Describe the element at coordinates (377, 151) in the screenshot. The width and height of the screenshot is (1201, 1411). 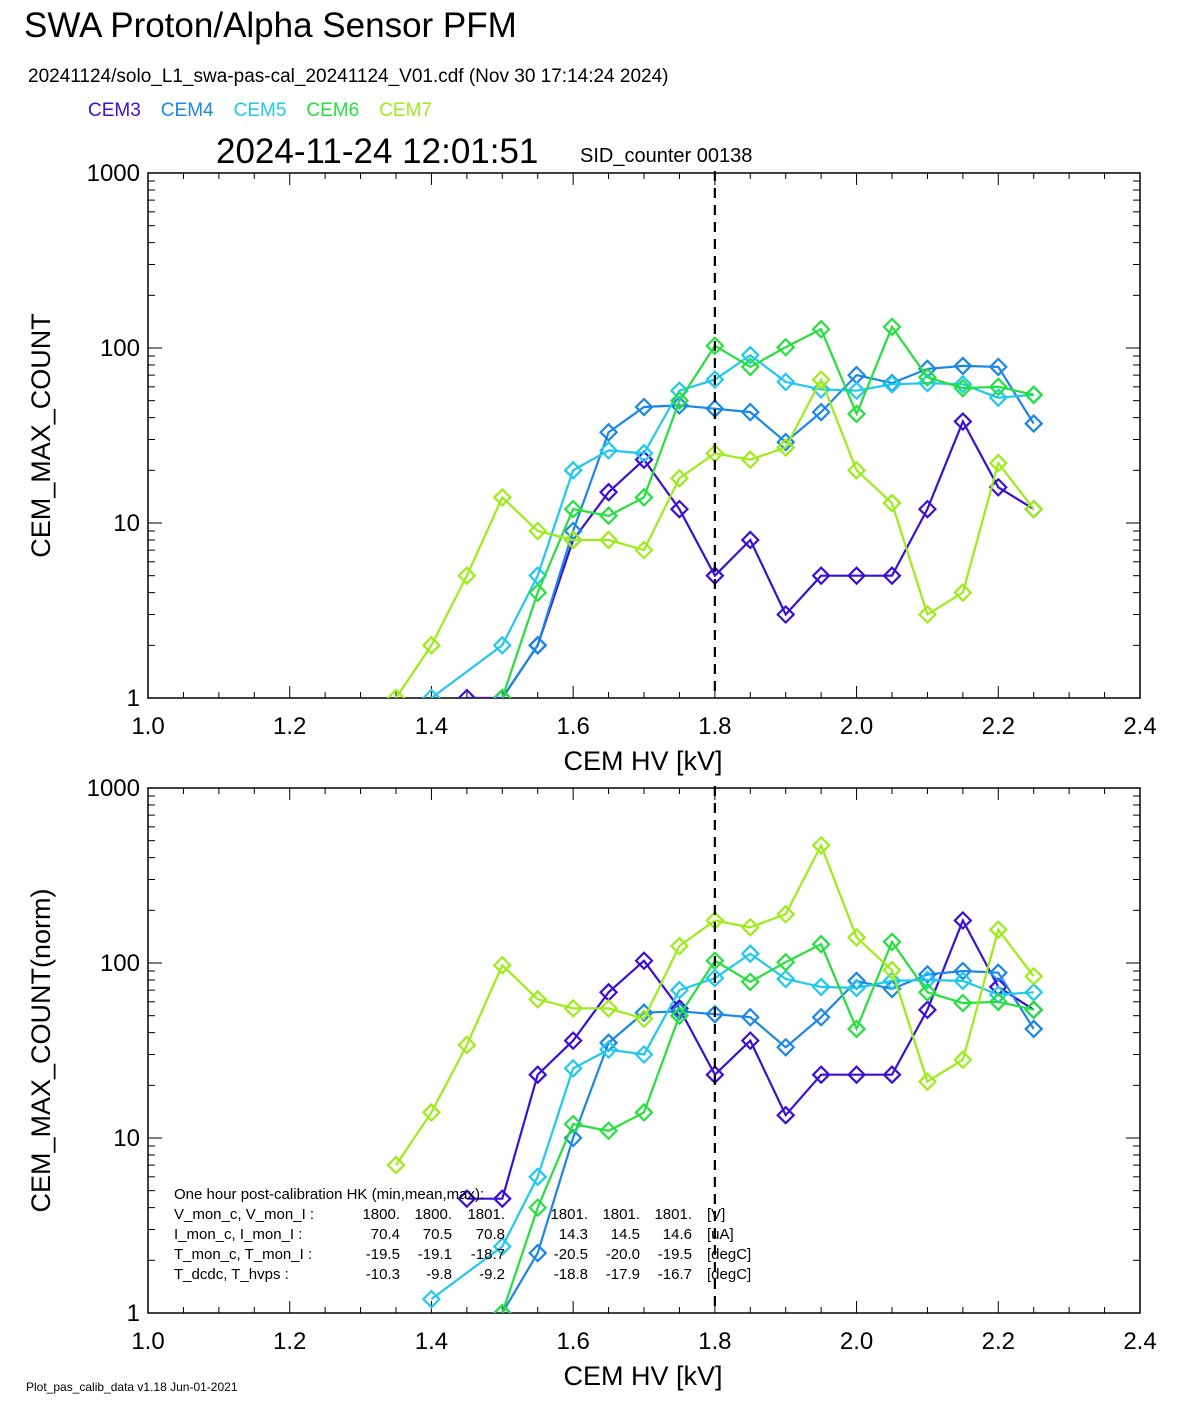
I see `datetime-label: 2024-11-24 12:01:51` at that location.